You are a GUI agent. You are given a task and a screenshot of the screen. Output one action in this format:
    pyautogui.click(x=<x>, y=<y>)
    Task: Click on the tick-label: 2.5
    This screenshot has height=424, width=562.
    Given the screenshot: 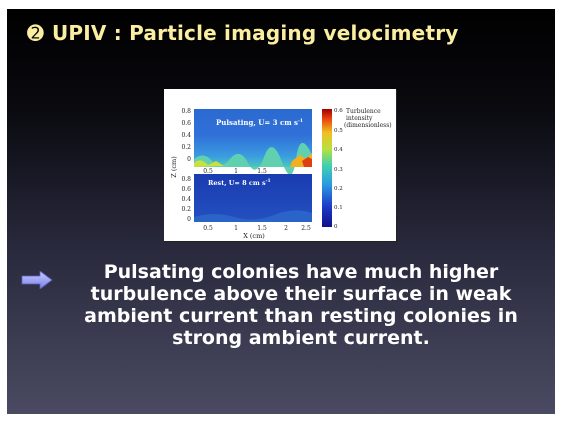 What is the action you would take?
    pyautogui.click(x=306, y=228)
    